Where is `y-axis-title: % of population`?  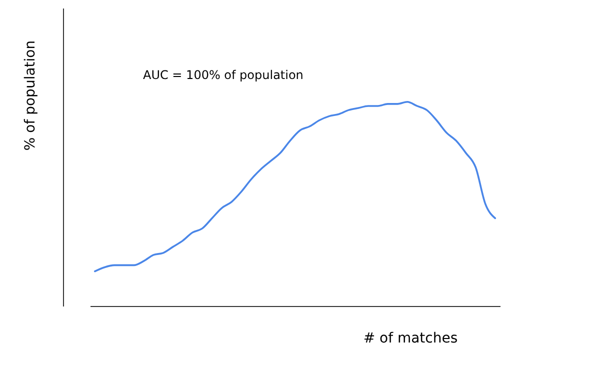
y-axis-title: % of population is located at coordinates (30, 95).